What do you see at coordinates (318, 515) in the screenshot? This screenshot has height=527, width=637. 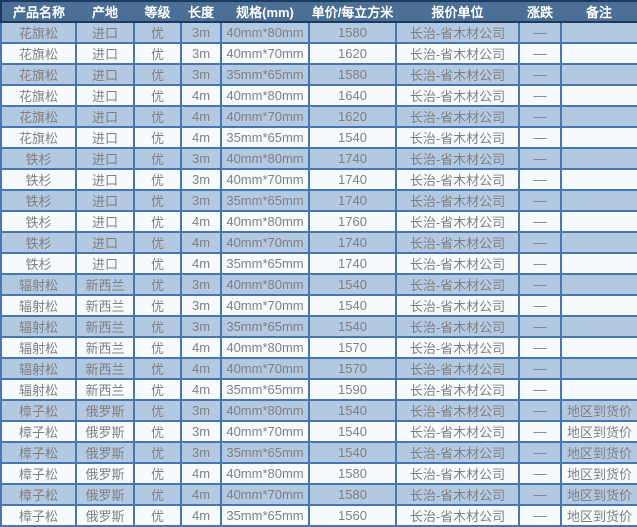 I see `table-row: 樟子松 俄罗斯优 4m 35mm*65mm 1560 长治-省木材公司 — 地区到货价` at bounding box center [318, 515].